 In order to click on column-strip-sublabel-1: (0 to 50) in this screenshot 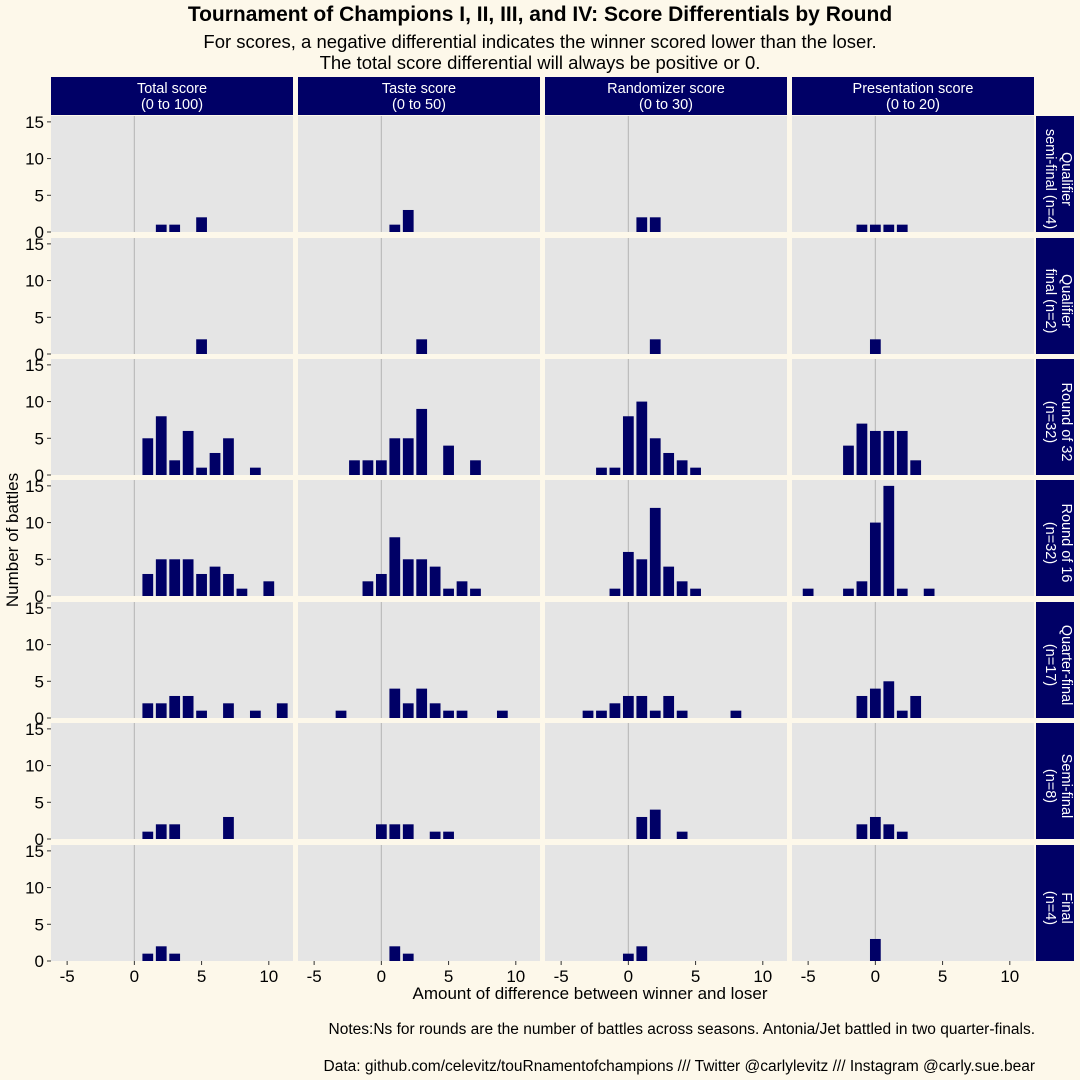, I will do `click(419, 105)`.